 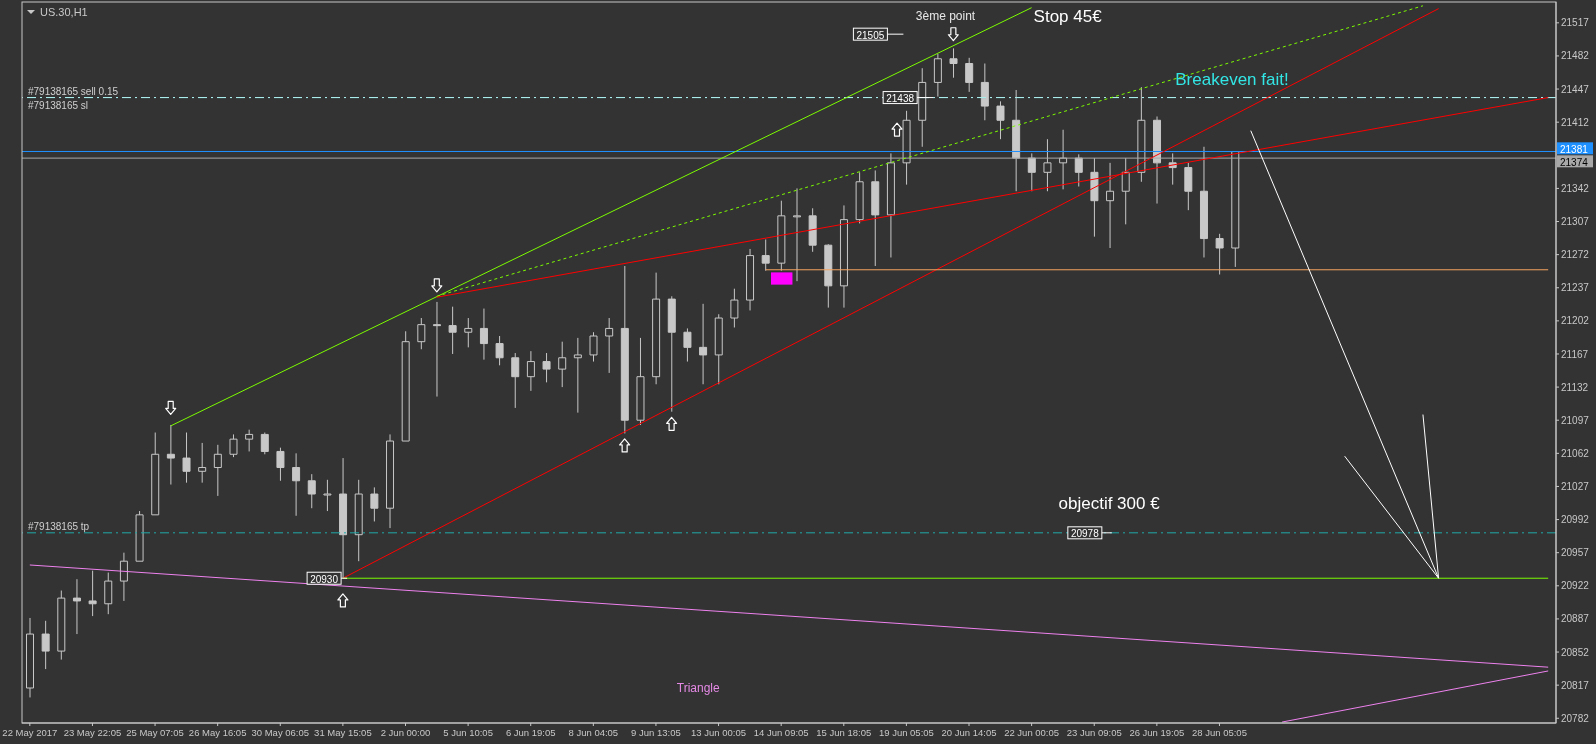 What do you see at coordinates (343, 732) in the screenshot?
I see `x-tick-label: 31 May 15:05` at bounding box center [343, 732].